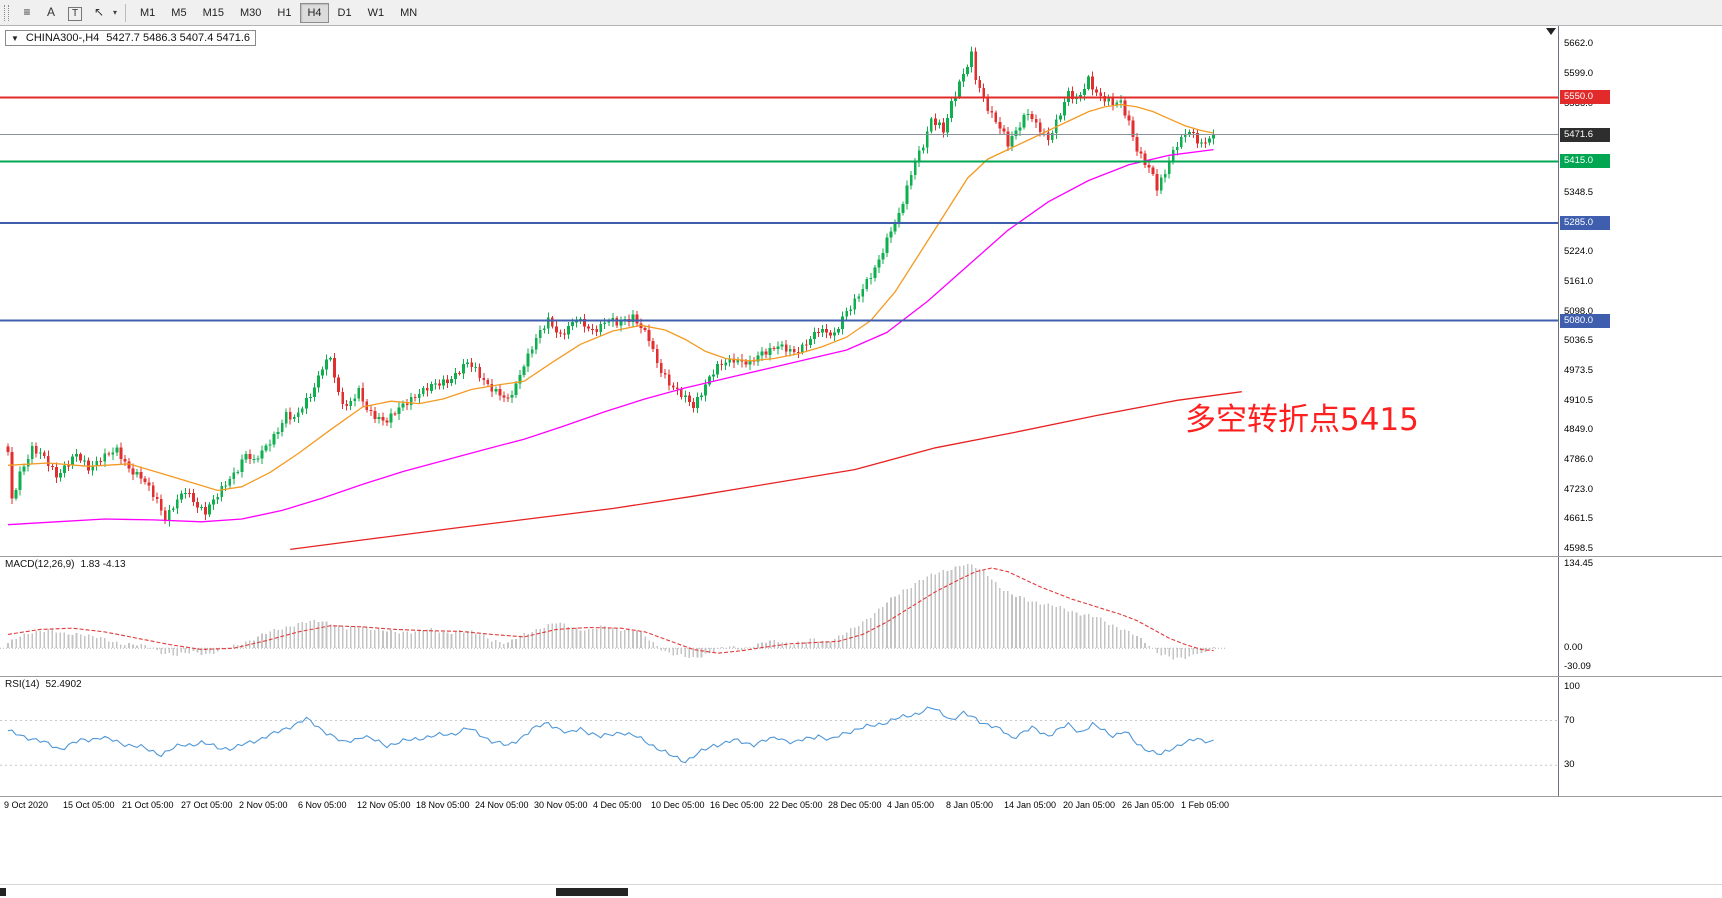 The width and height of the screenshot is (1722, 898). I want to click on x-axis-label: 6 Nov 05:00, so click(322, 805).